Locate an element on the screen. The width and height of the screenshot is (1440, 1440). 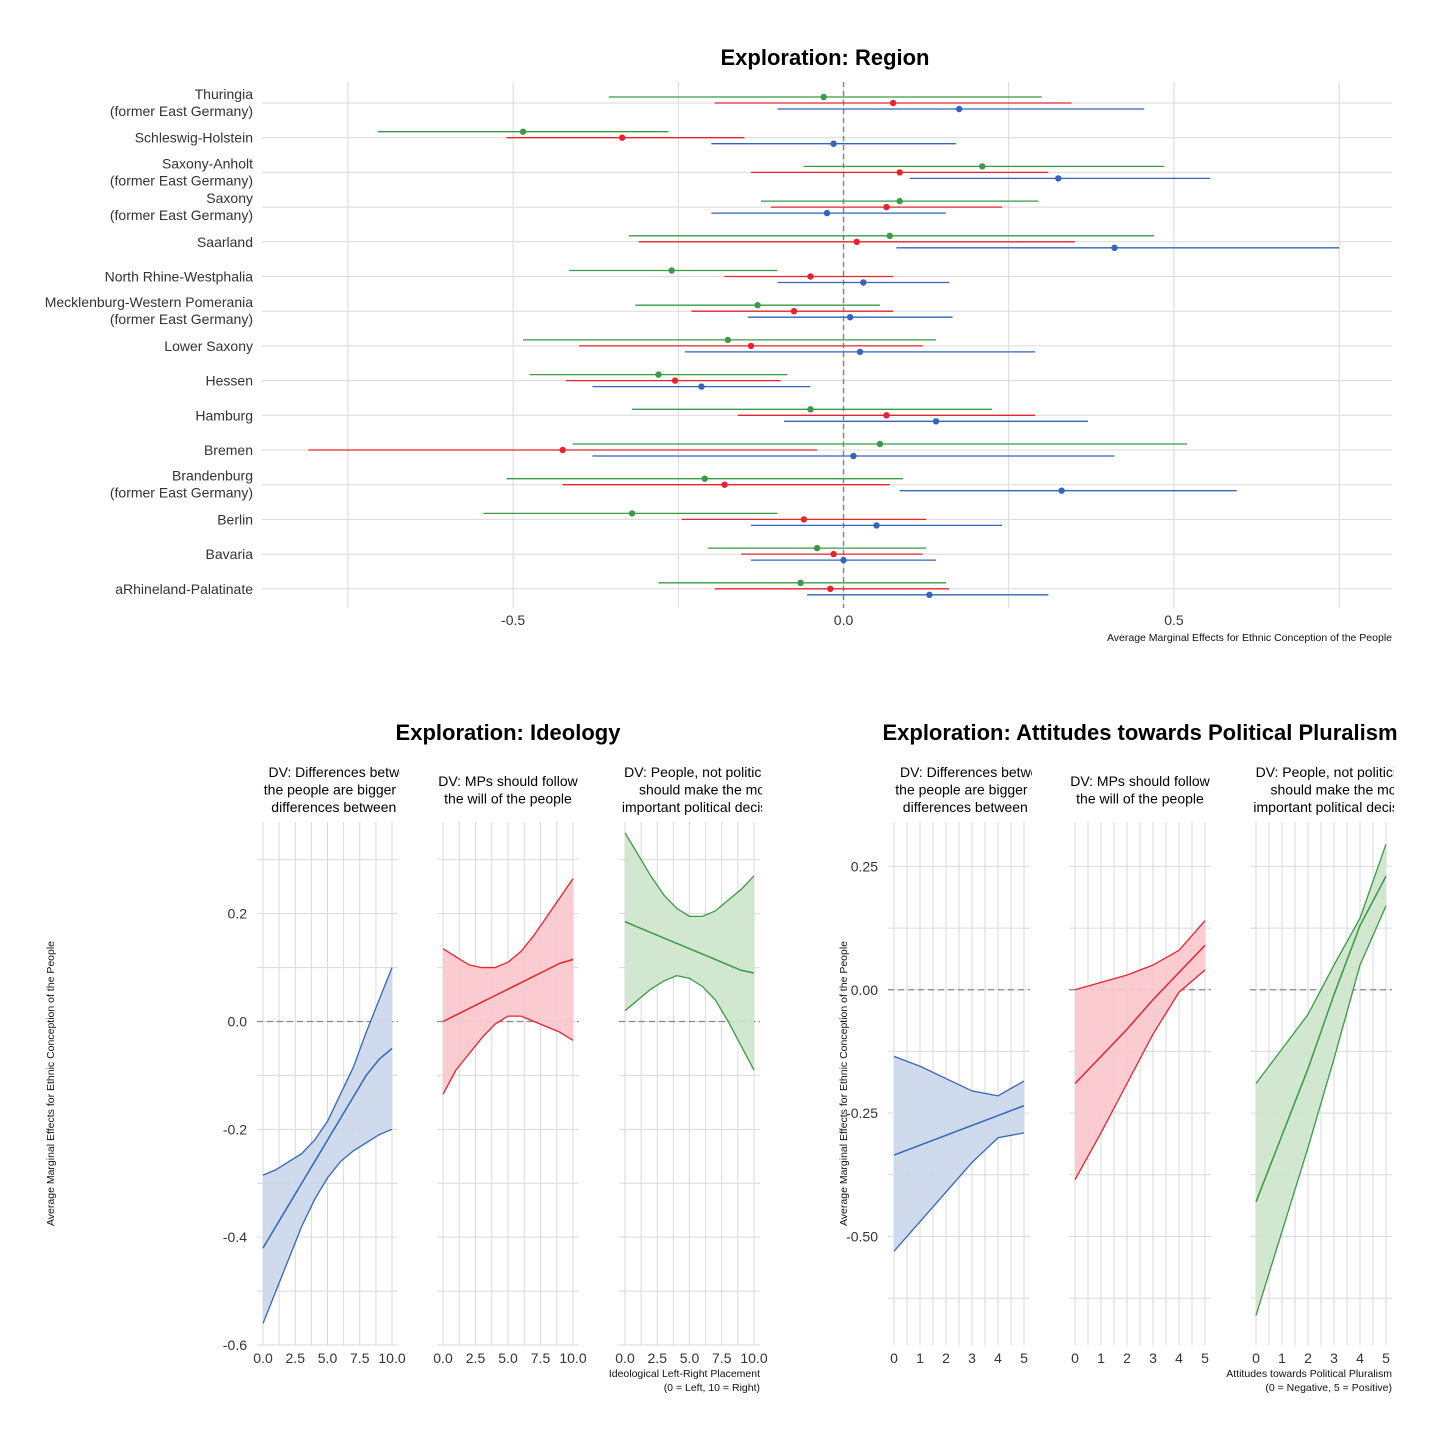
x-axis-label: Ideological Left-Right Placement is located at coordinates (684, 1374).